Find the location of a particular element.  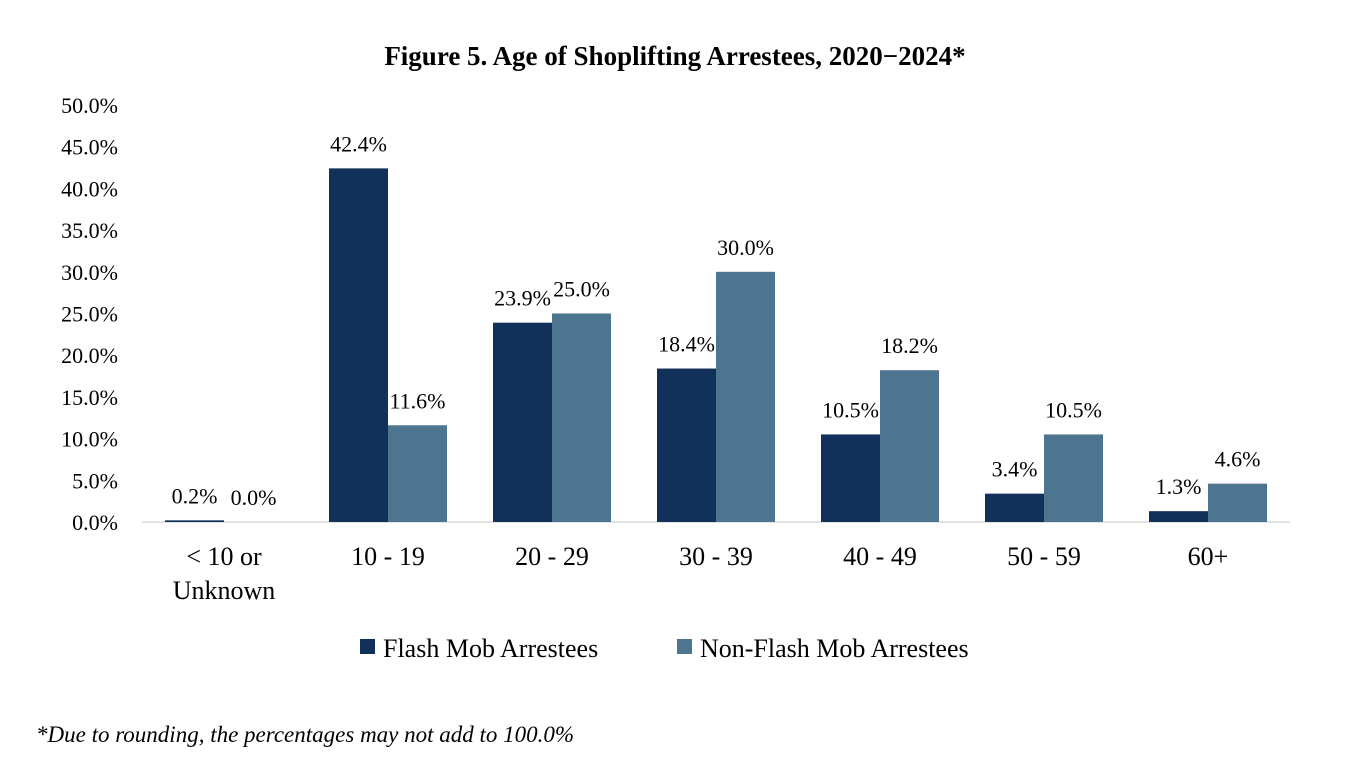

y-tick-label: 50.0% is located at coordinates (89, 105).